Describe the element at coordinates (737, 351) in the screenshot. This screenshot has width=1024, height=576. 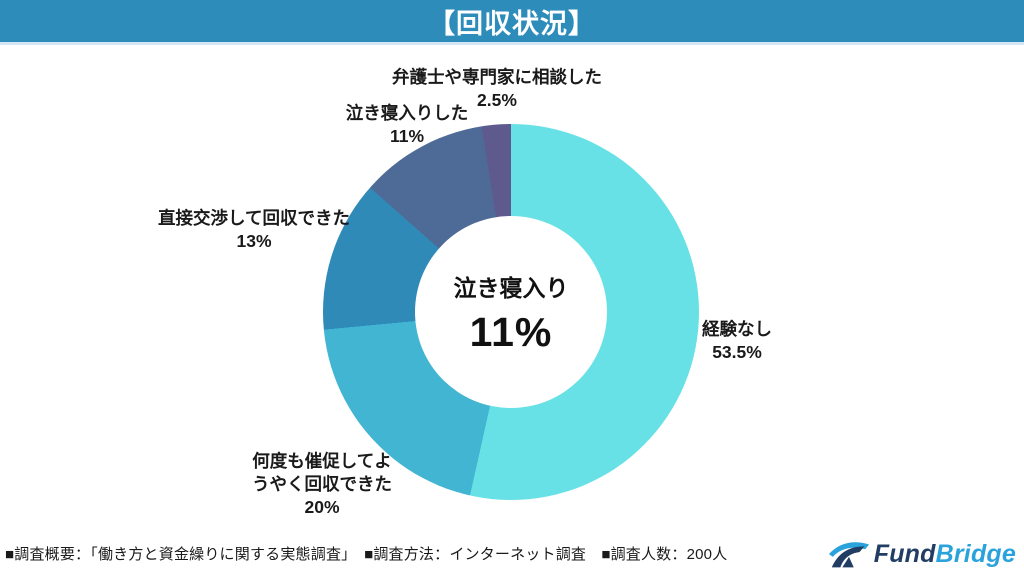
I see `label-no-experience-pct: 53.5%` at that location.